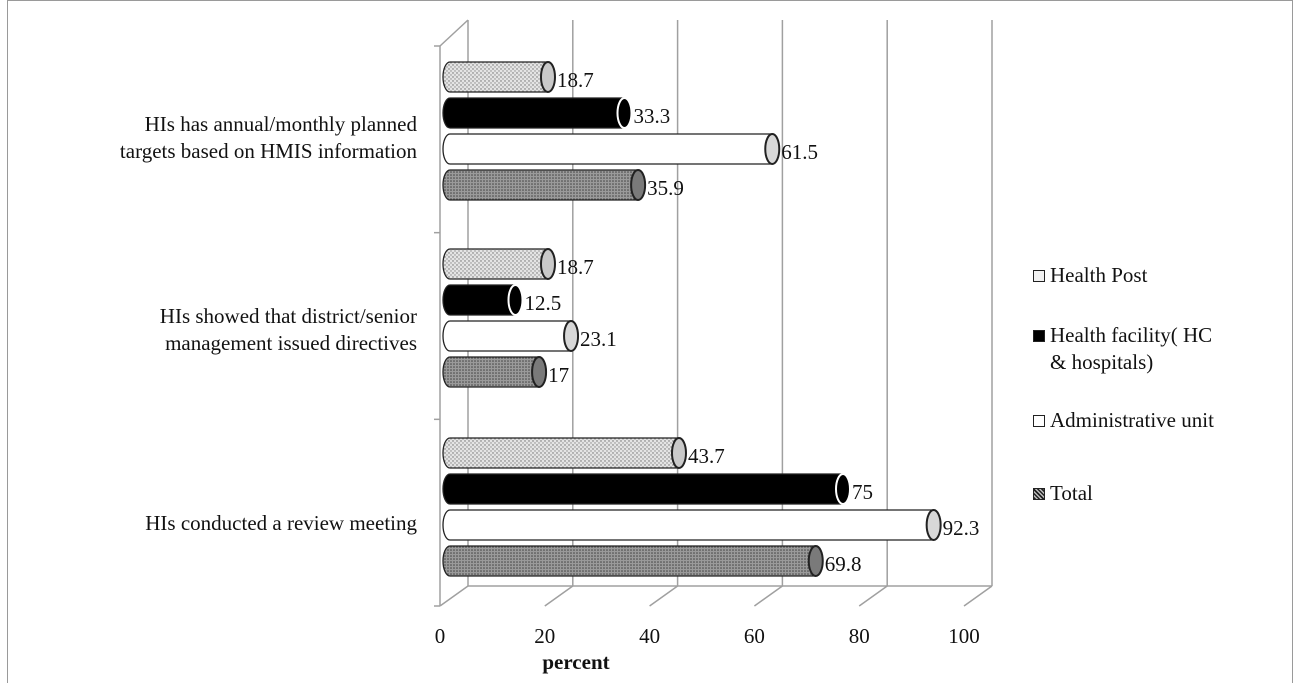 The image size is (1301, 683). Describe the element at coordinates (1099, 275) in the screenshot. I see `legend-label-line: Health Post` at that location.